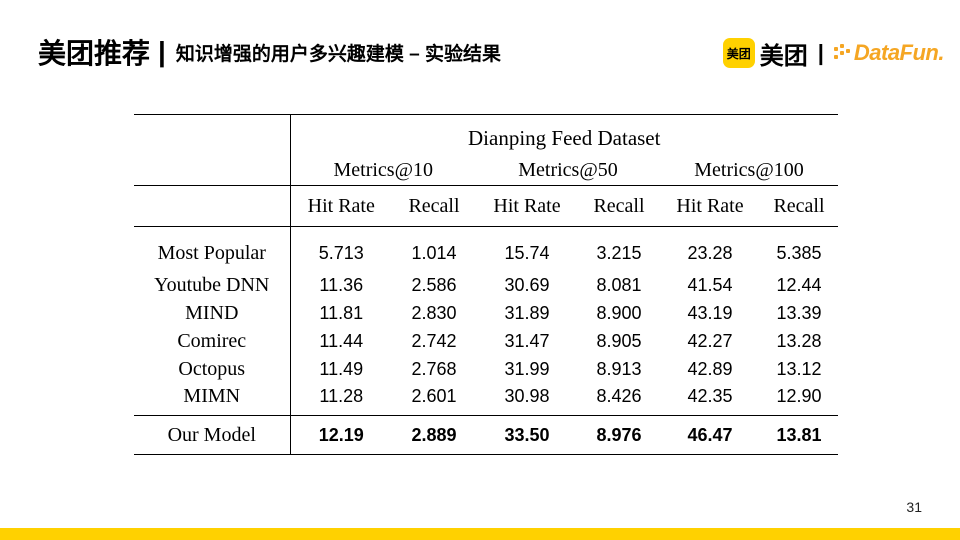  I want to click on metric-value: 11.36, so click(341, 284).